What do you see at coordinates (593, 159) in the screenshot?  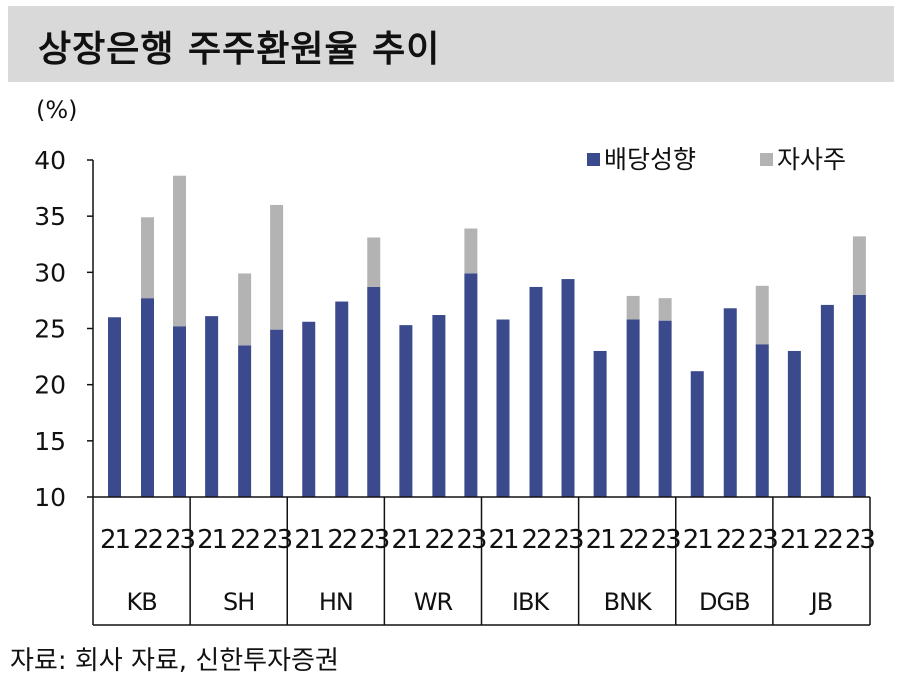 I see `legend-swatch-dividend` at bounding box center [593, 159].